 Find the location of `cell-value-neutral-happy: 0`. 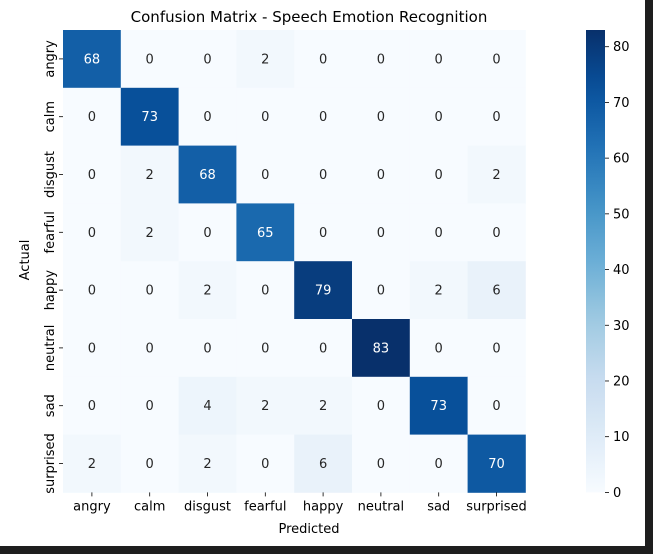

cell-value-neutral-happy: 0 is located at coordinates (323, 348).